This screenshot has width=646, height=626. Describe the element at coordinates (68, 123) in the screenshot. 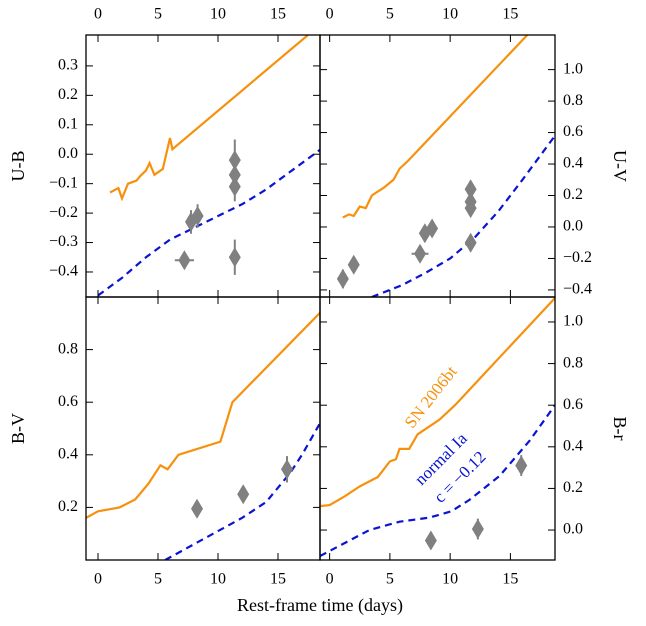

I see `y-tick-label: 0.1` at that location.